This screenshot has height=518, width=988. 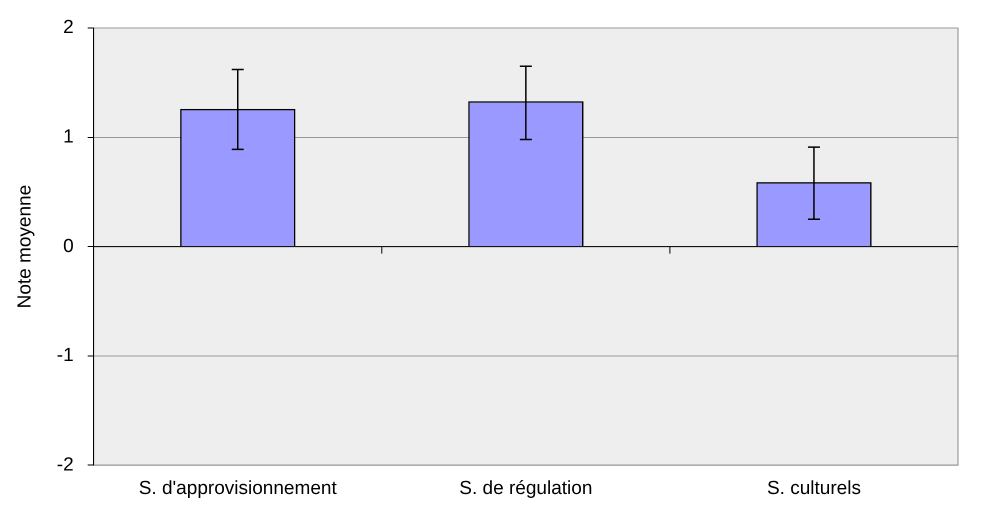 What do you see at coordinates (813, 488) in the screenshot?
I see `x-tick-label: S. culturels` at bounding box center [813, 488].